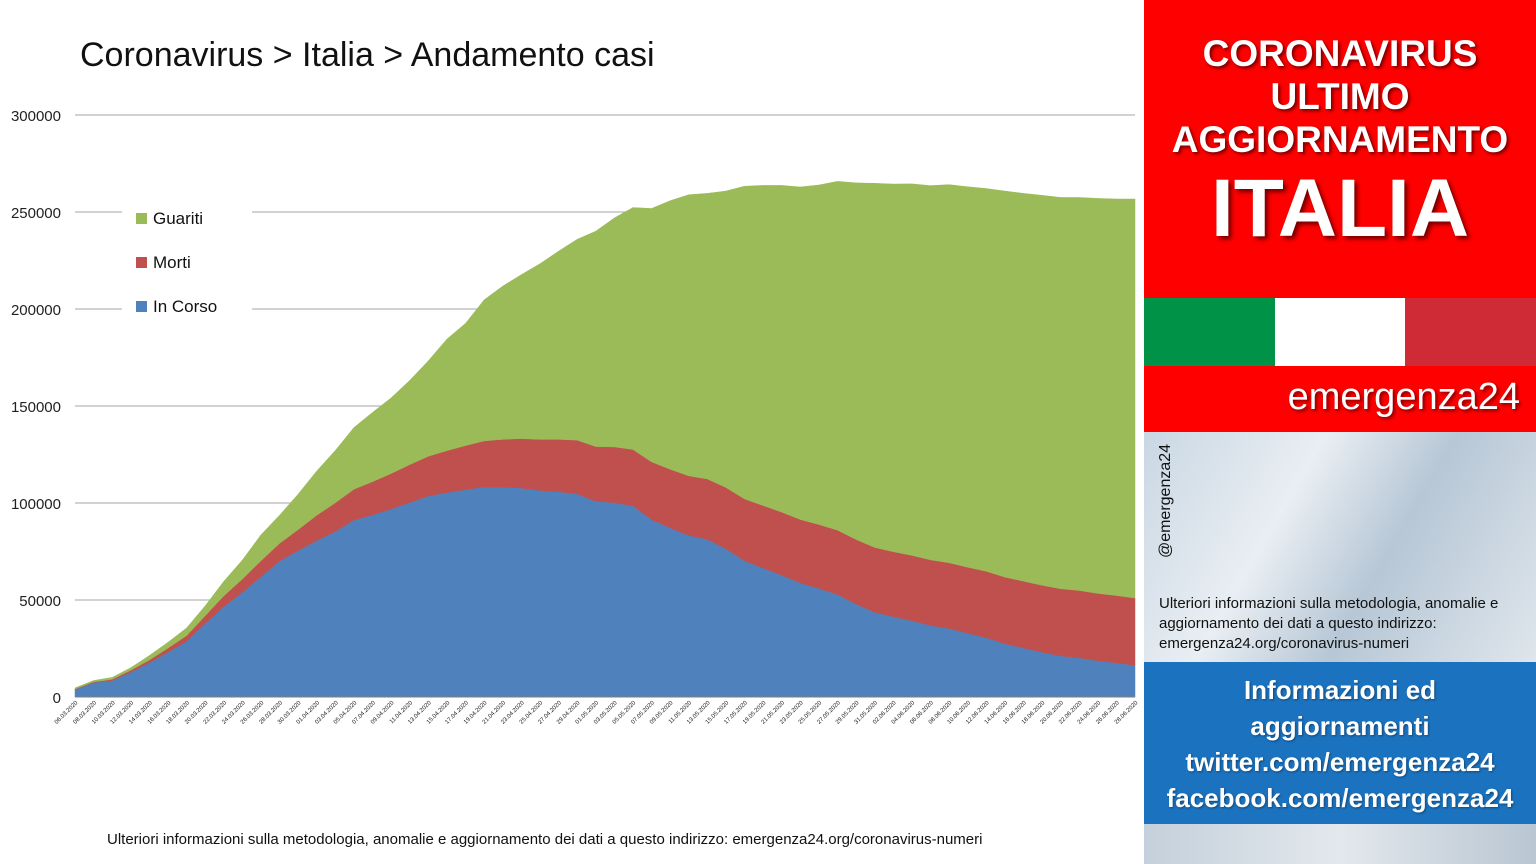 The width and height of the screenshot is (1536, 864). What do you see at coordinates (1165, 501) in the screenshot?
I see `twitter-handle: @emergenza24` at bounding box center [1165, 501].